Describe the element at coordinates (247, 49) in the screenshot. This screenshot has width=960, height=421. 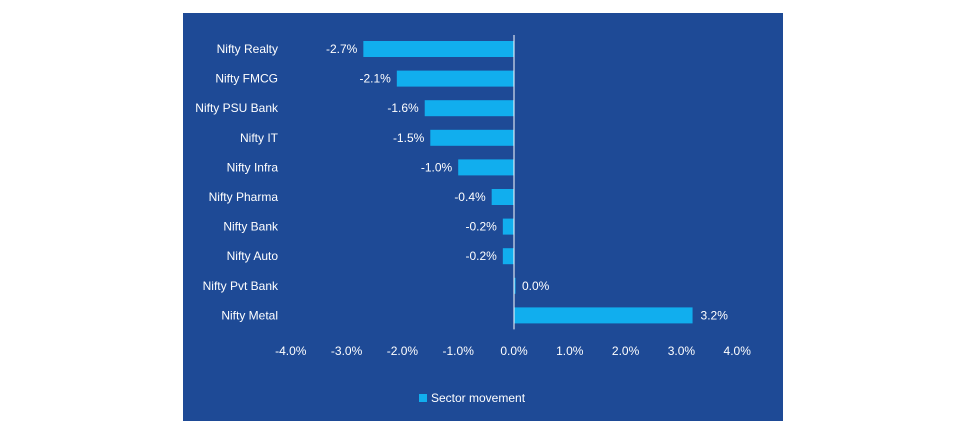
I see `category-label: Nifty Realty` at that location.